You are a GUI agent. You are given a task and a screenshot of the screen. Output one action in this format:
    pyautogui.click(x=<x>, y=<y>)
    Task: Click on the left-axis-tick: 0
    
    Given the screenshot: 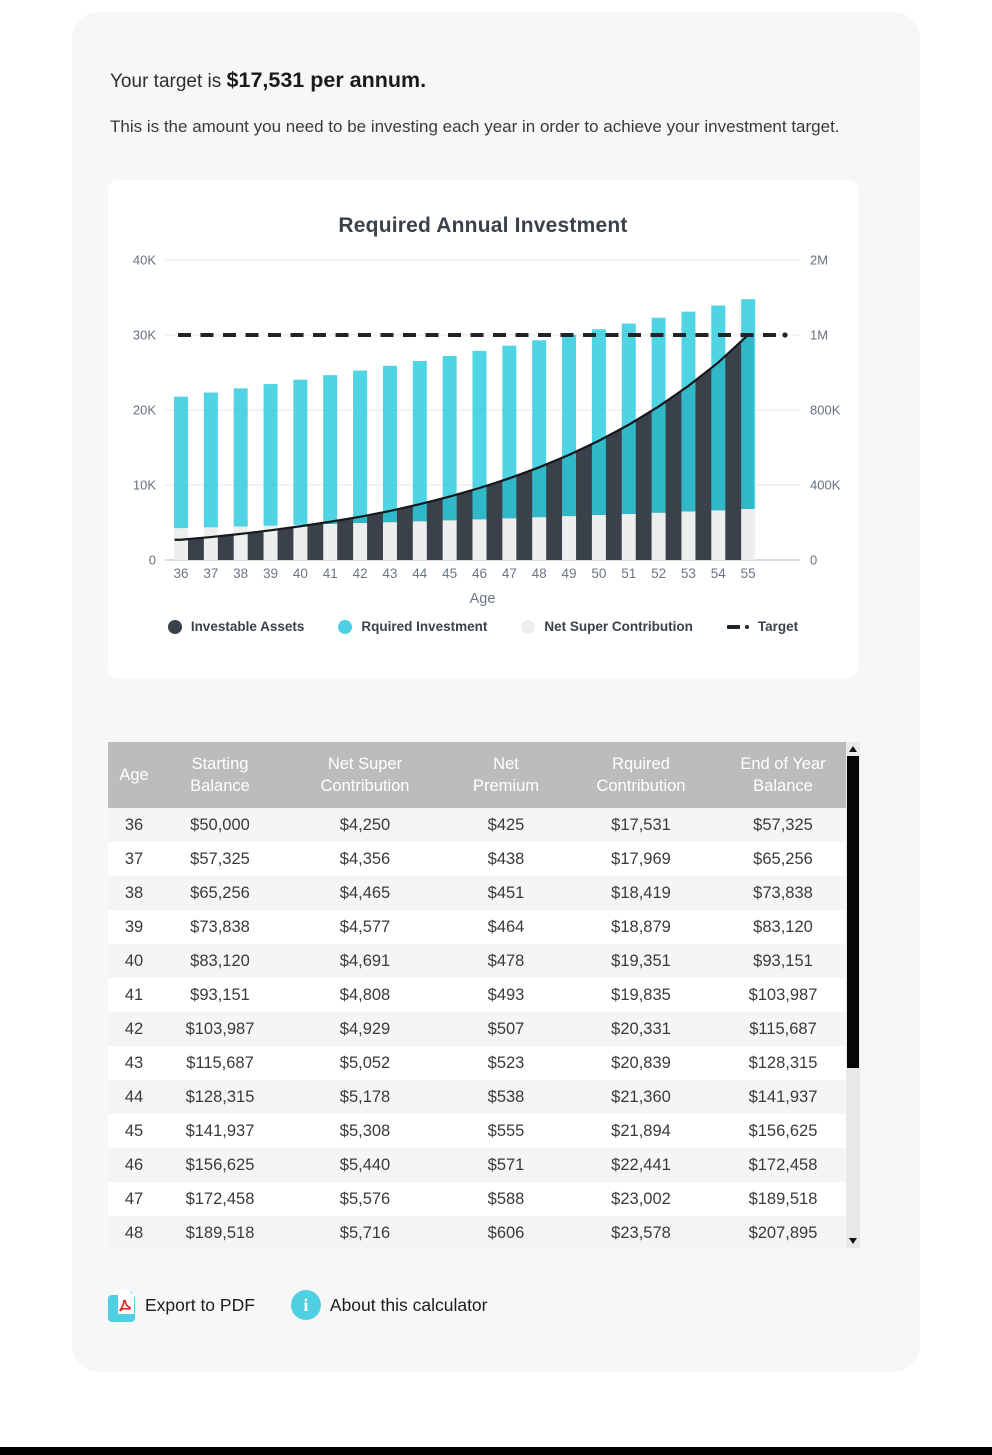 What is the action you would take?
    pyautogui.click(x=152, y=560)
    